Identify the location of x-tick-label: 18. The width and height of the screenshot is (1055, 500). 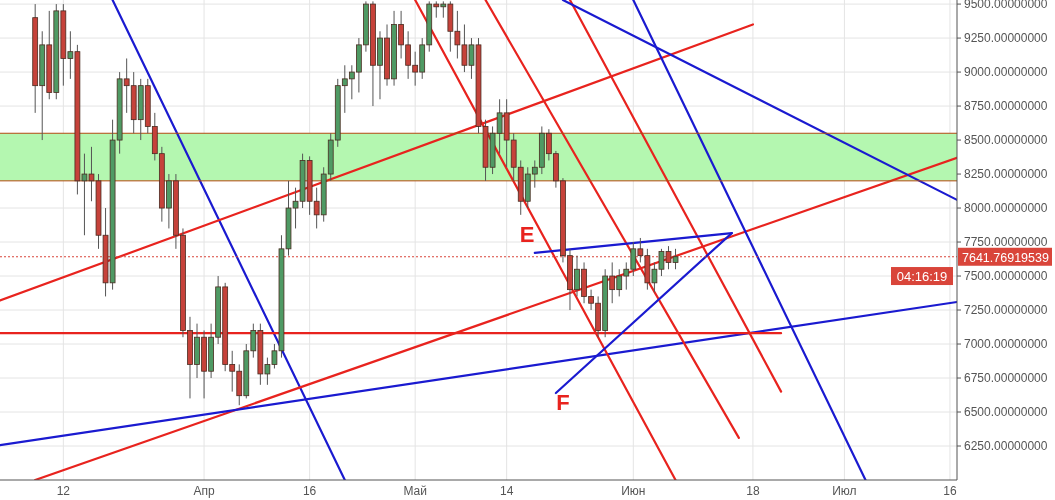
(753, 491).